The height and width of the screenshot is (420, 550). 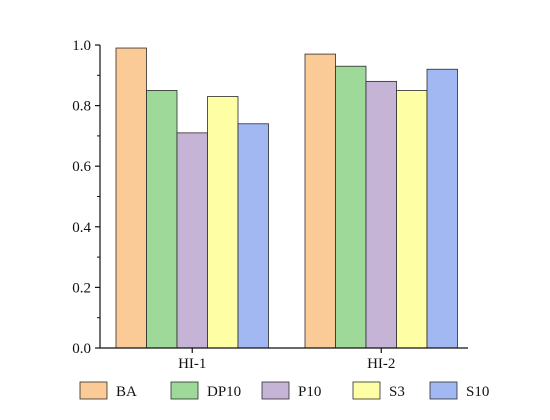 I want to click on legend-label-s3: S3, so click(x=397, y=392).